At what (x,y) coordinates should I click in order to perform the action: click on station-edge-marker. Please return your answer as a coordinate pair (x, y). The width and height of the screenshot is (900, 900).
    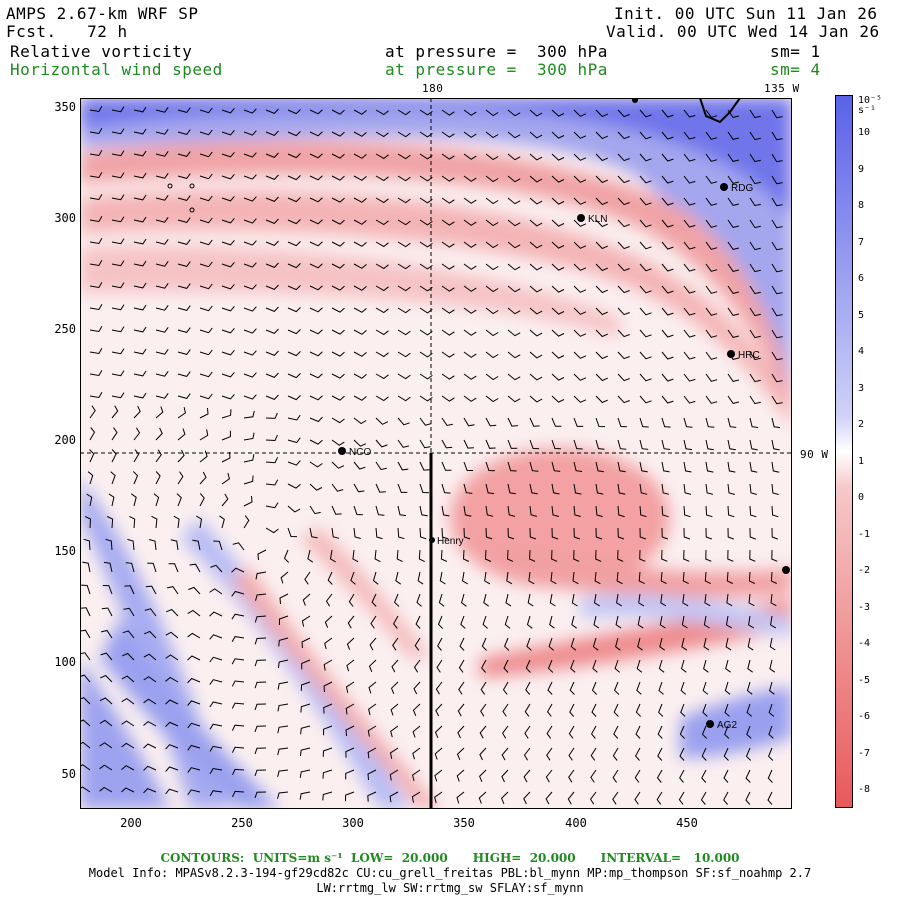
    Looking at the image, I should click on (786, 570).